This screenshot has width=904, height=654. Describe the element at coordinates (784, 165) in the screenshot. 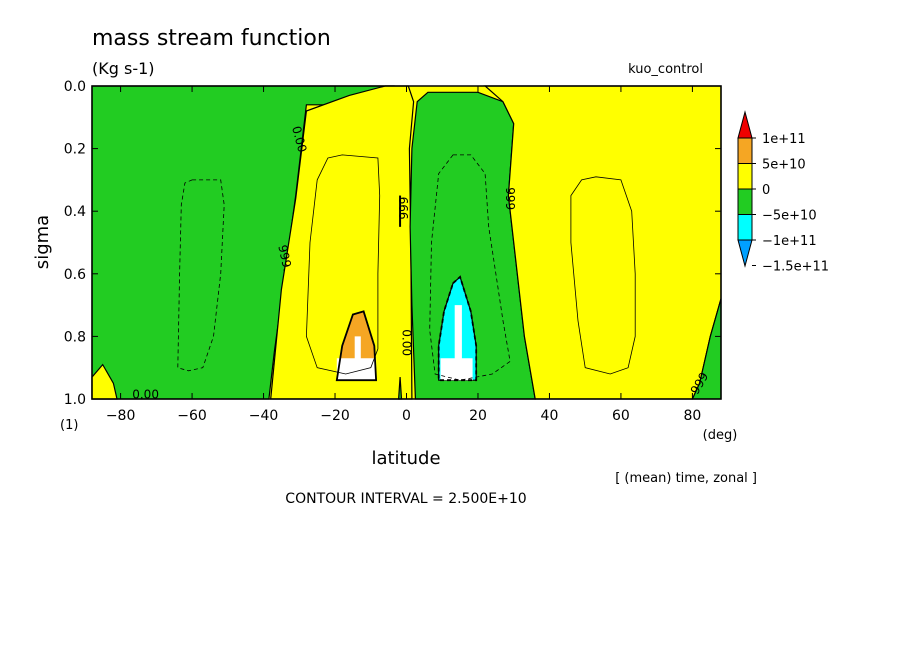

I see `colorbar-label: 5e+10` at that location.